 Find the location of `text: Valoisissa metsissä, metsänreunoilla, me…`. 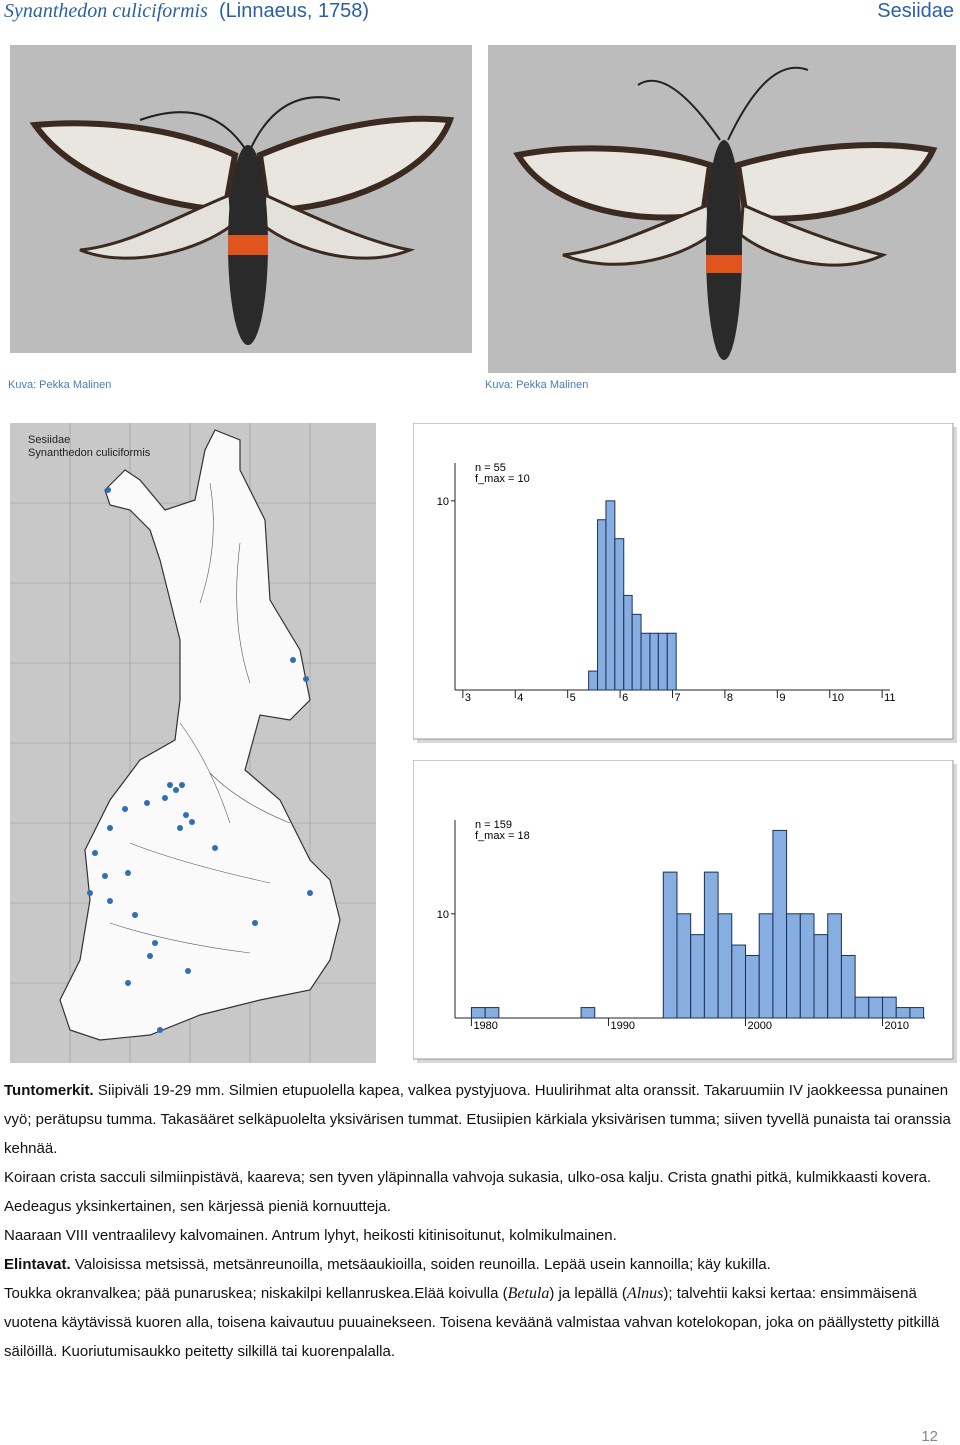

text: Valoisissa metsissä, metsänreunoilla, me… is located at coordinates (420, 1264).